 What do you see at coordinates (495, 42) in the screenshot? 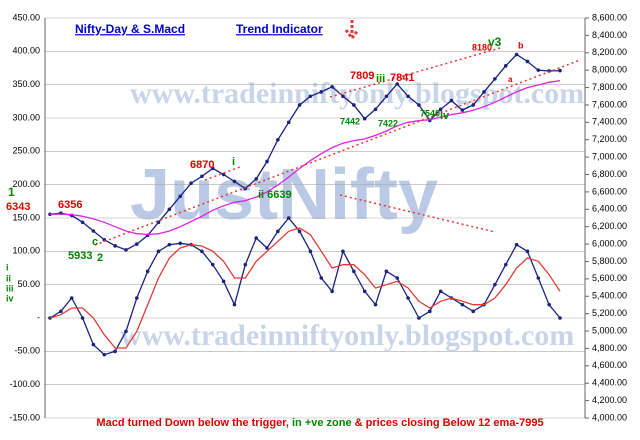
I see `annotation: v3` at bounding box center [495, 42].